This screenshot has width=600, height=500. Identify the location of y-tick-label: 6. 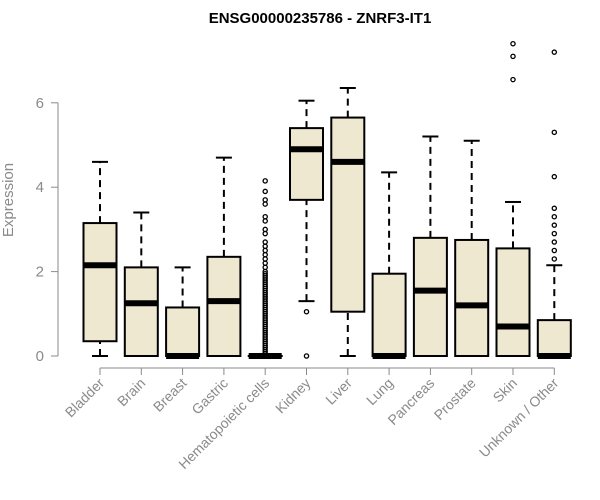
(40, 103).